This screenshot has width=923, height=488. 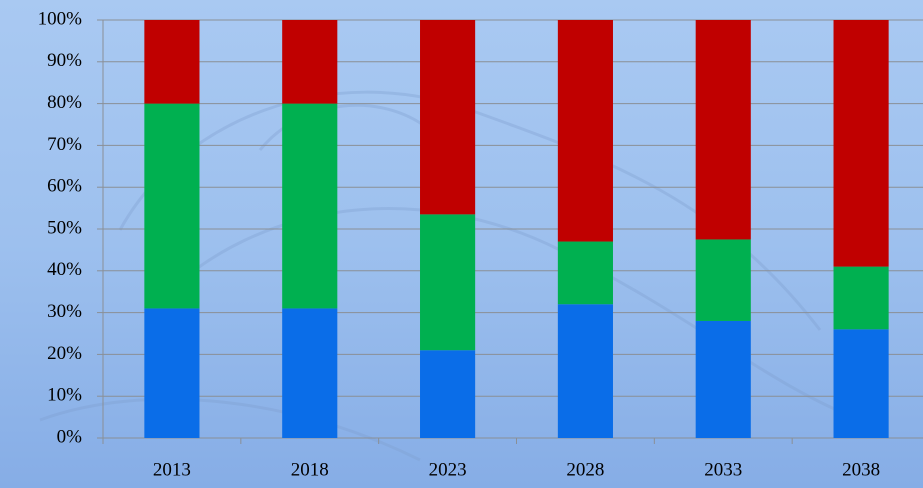 I want to click on y-tick-label: 50%, so click(x=64, y=227).